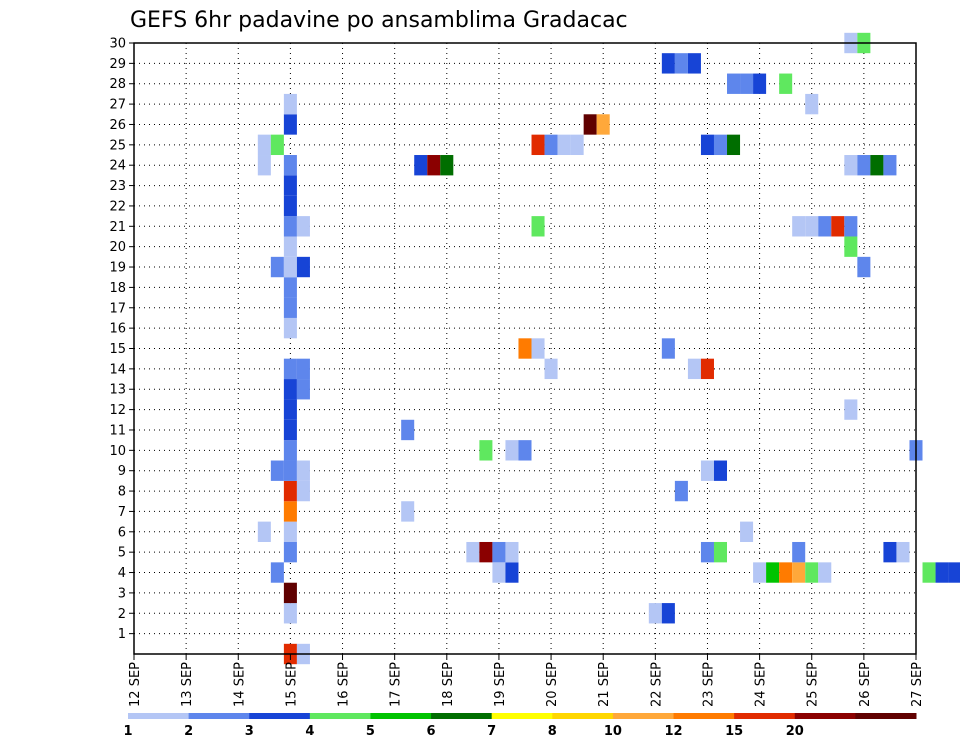  I want to click on x-tick-label: 19 SEP, so click(500, 684).